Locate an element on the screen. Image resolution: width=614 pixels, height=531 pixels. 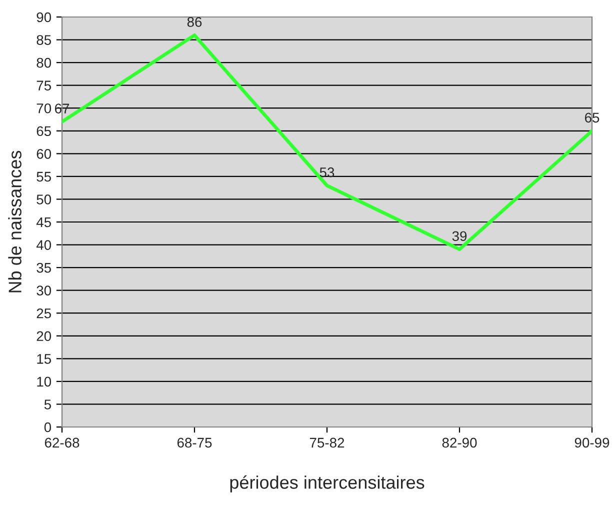
y-tick-label: 80 is located at coordinates (44, 63).